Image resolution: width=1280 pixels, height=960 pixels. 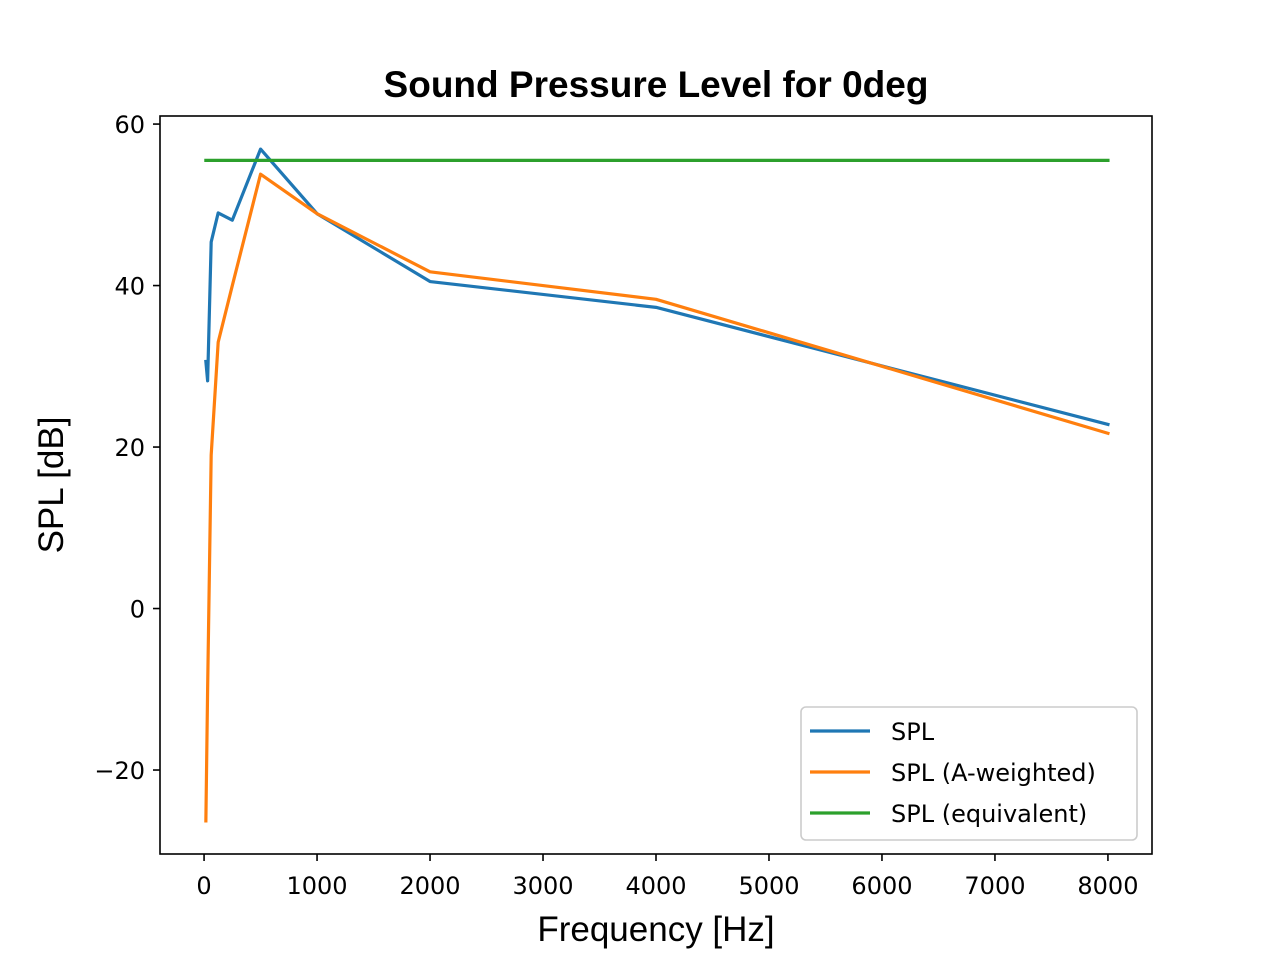 What do you see at coordinates (656, 84) in the screenshot?
I see `chart-title: Sound Pressure Level for 0deg` at bounding box center [656, 84].